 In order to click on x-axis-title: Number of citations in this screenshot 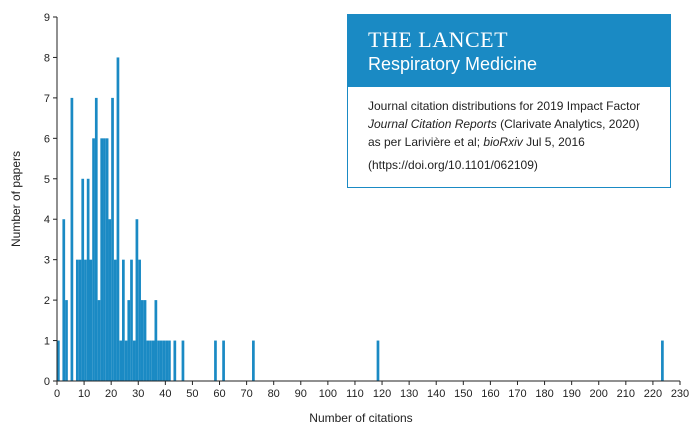, I will do `click(360, 418)`.